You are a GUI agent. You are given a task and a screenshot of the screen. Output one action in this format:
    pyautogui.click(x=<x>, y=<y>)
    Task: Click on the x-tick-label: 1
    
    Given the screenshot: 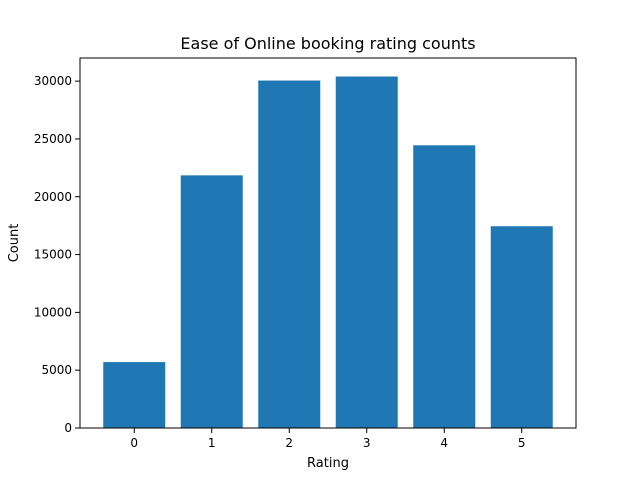 What is the action you would take?
    pyautogui.click(x=212, y=443)
    